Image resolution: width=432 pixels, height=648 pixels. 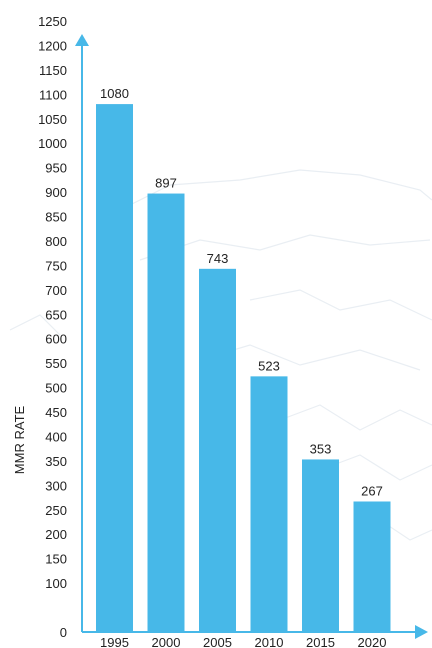 I want to click on x-tick-label: 2005, so click(x=217, y=641).